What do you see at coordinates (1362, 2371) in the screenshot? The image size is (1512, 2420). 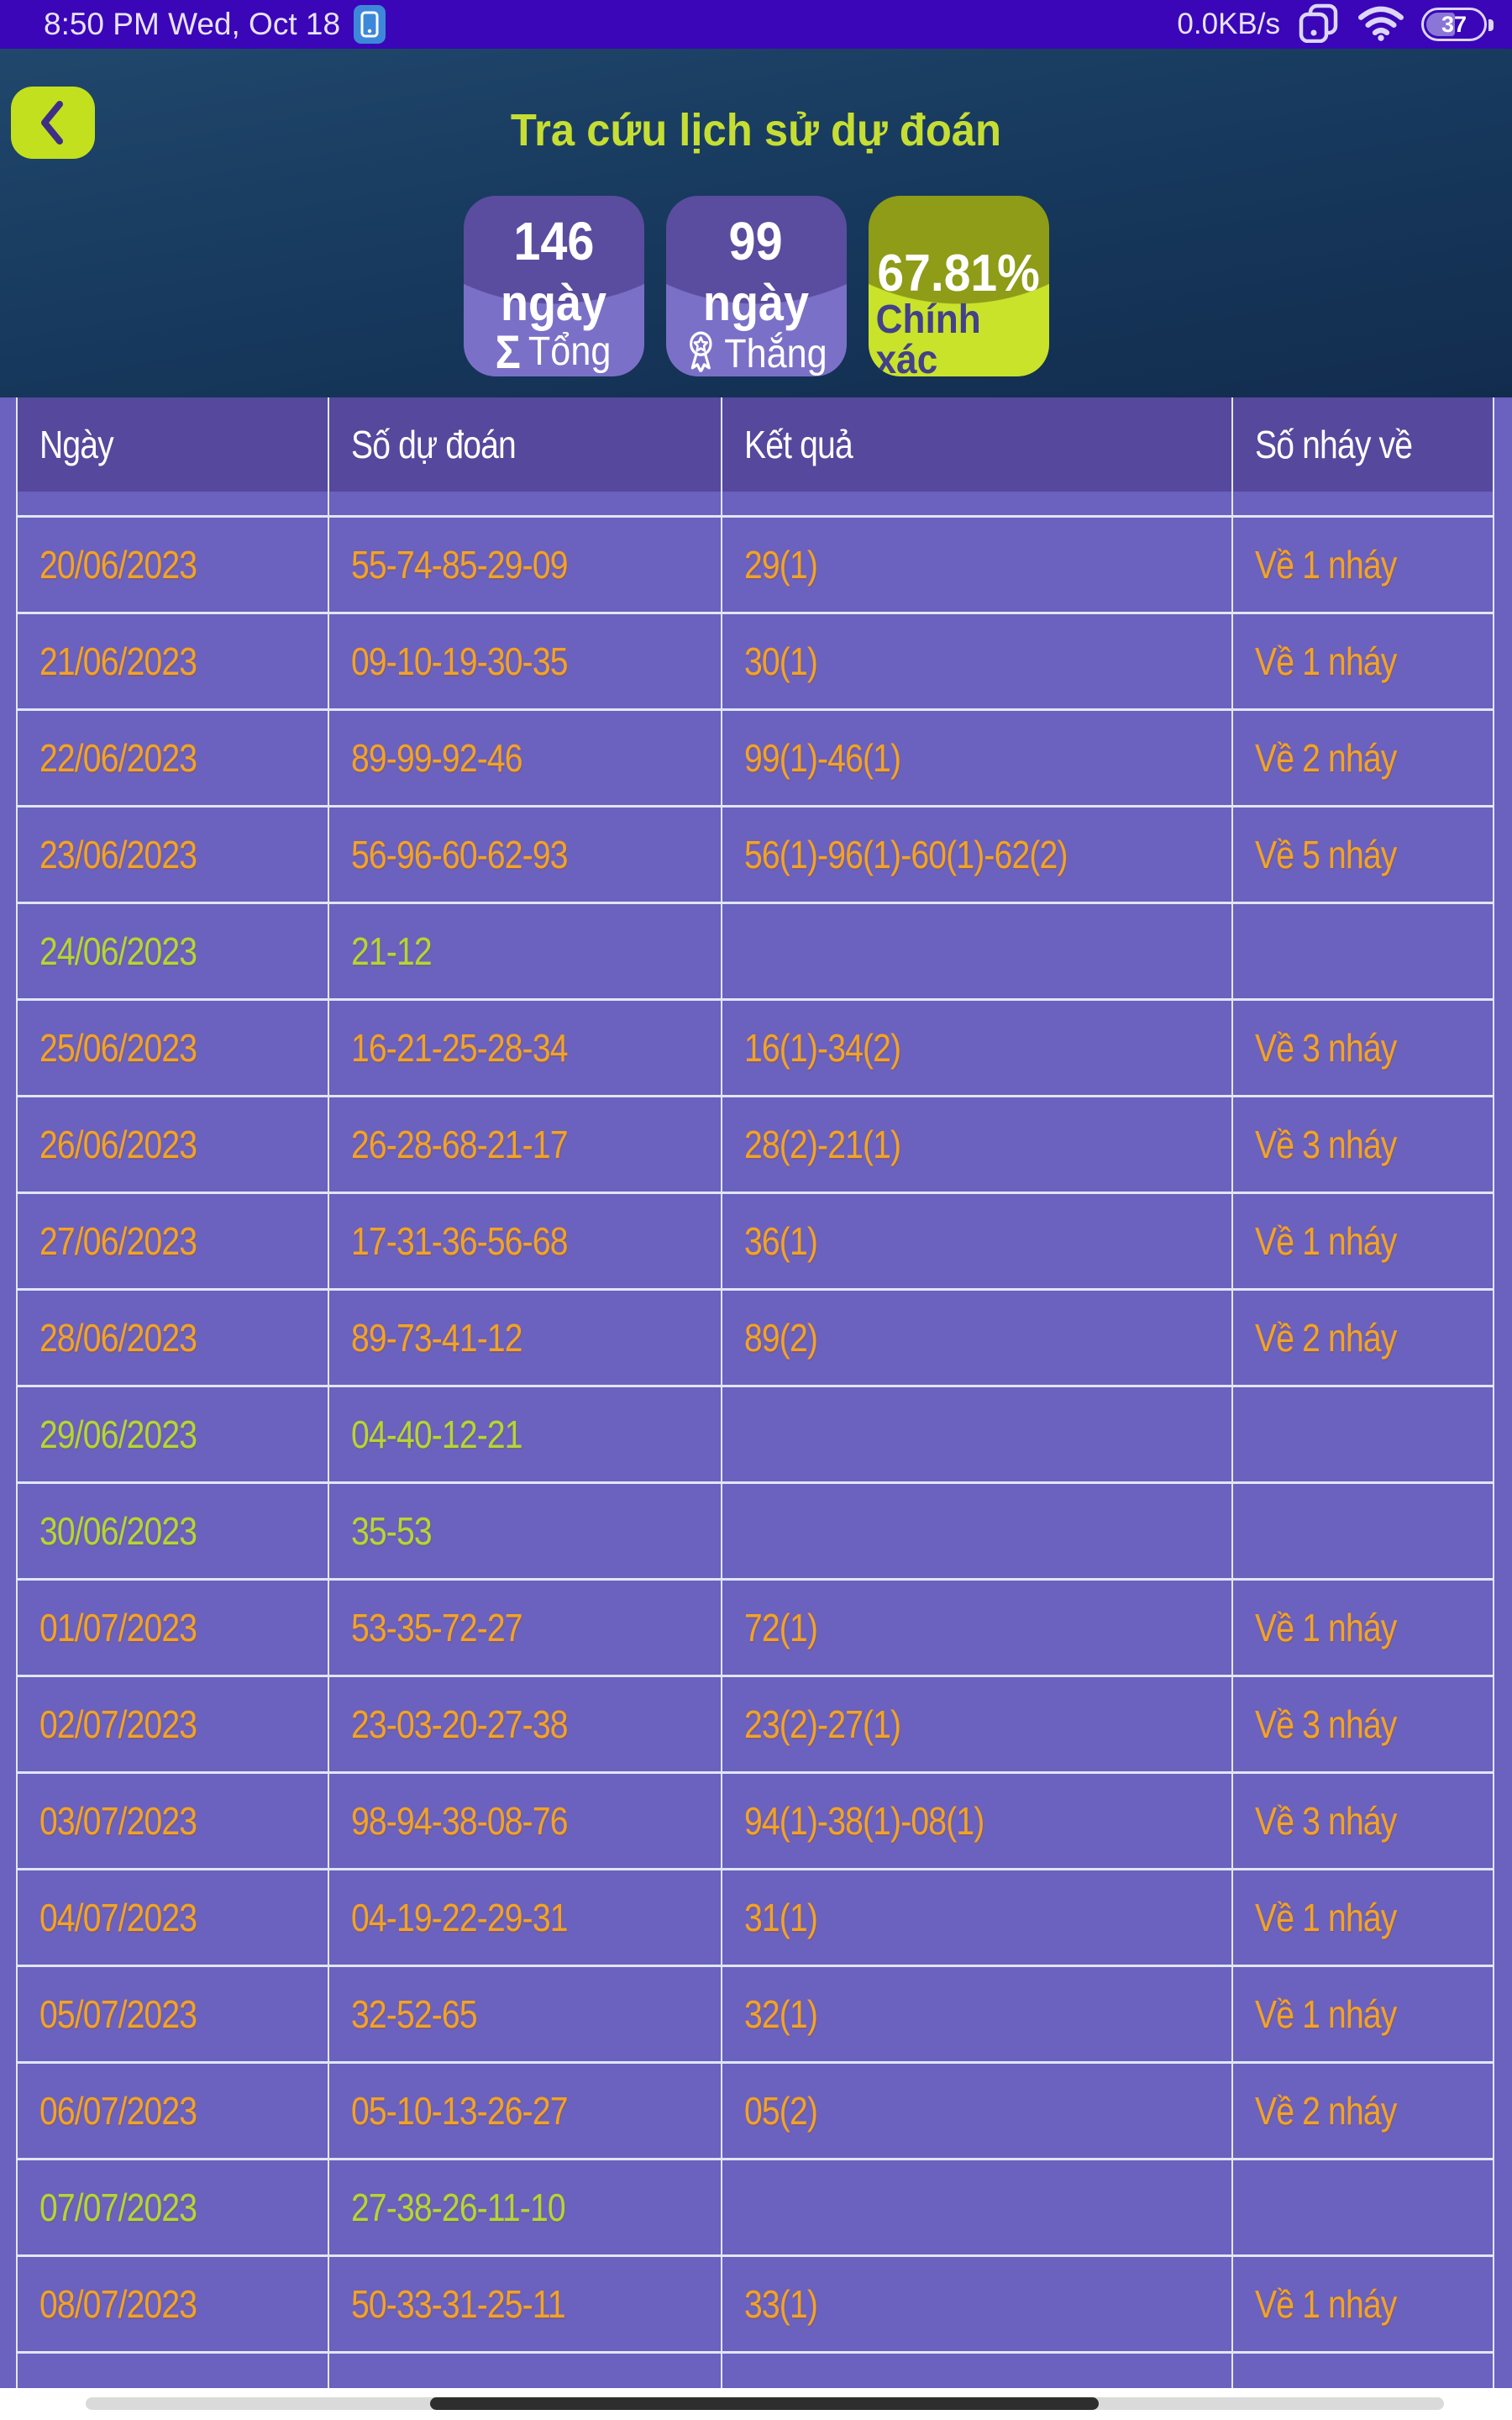 I see `cell-hits` at bounding box center [1362, 2371].